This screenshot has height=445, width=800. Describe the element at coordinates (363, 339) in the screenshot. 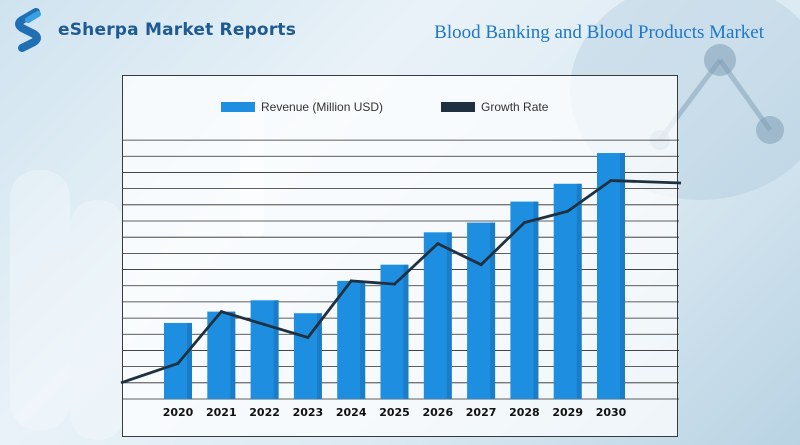

I see `bar-shade-2024` at that location.